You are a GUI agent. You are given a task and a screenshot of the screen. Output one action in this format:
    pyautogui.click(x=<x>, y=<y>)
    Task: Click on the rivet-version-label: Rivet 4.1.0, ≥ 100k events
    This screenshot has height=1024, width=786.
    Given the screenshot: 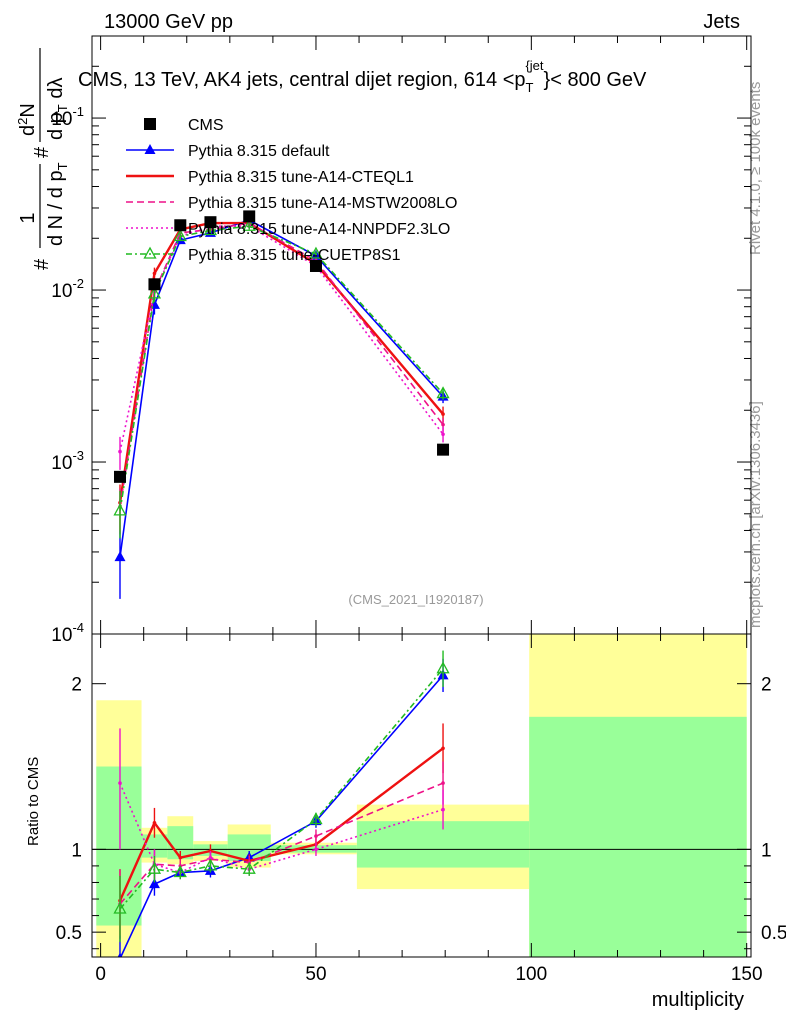 What is the action you would take?
    pyautogui.click(x=755, y=168)
    